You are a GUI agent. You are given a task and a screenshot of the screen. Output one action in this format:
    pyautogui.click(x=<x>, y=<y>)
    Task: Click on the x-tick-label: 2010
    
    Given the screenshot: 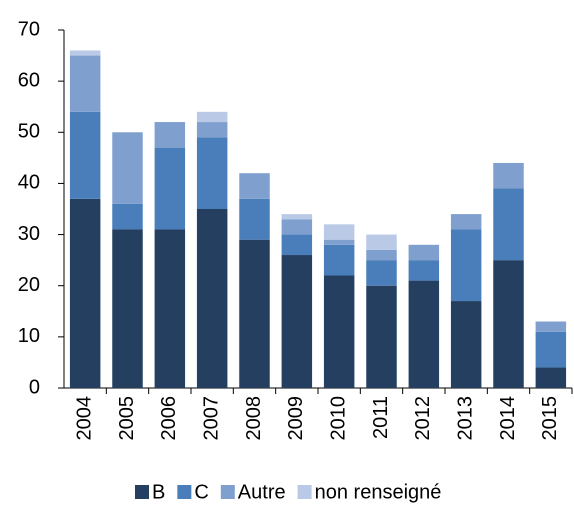 What is the action you would take?
    pyautogui.click(x=338, y=418)
    